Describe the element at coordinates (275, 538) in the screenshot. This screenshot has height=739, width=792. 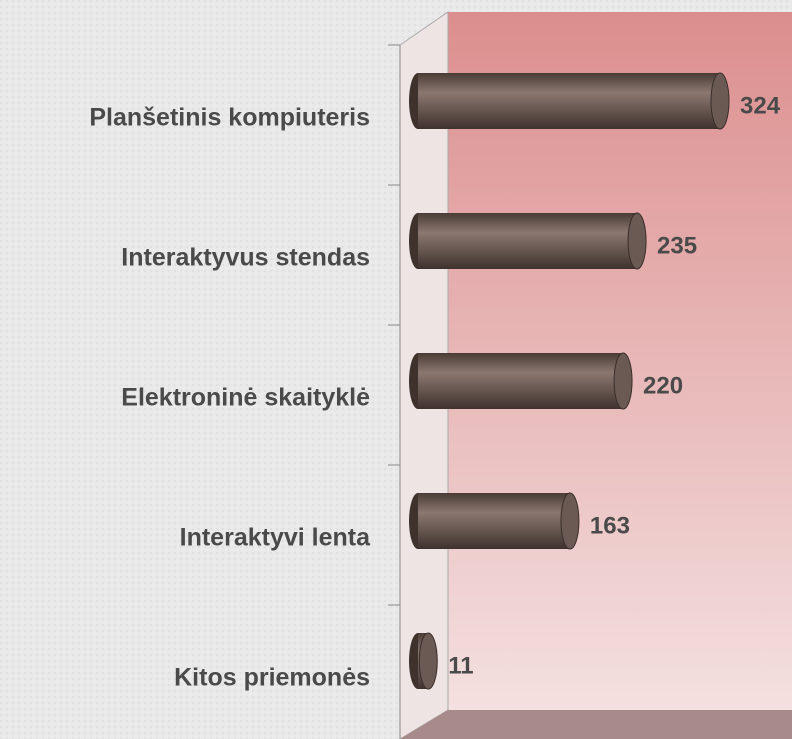
I see `category-label: Interaktyvi lenta` at that location.